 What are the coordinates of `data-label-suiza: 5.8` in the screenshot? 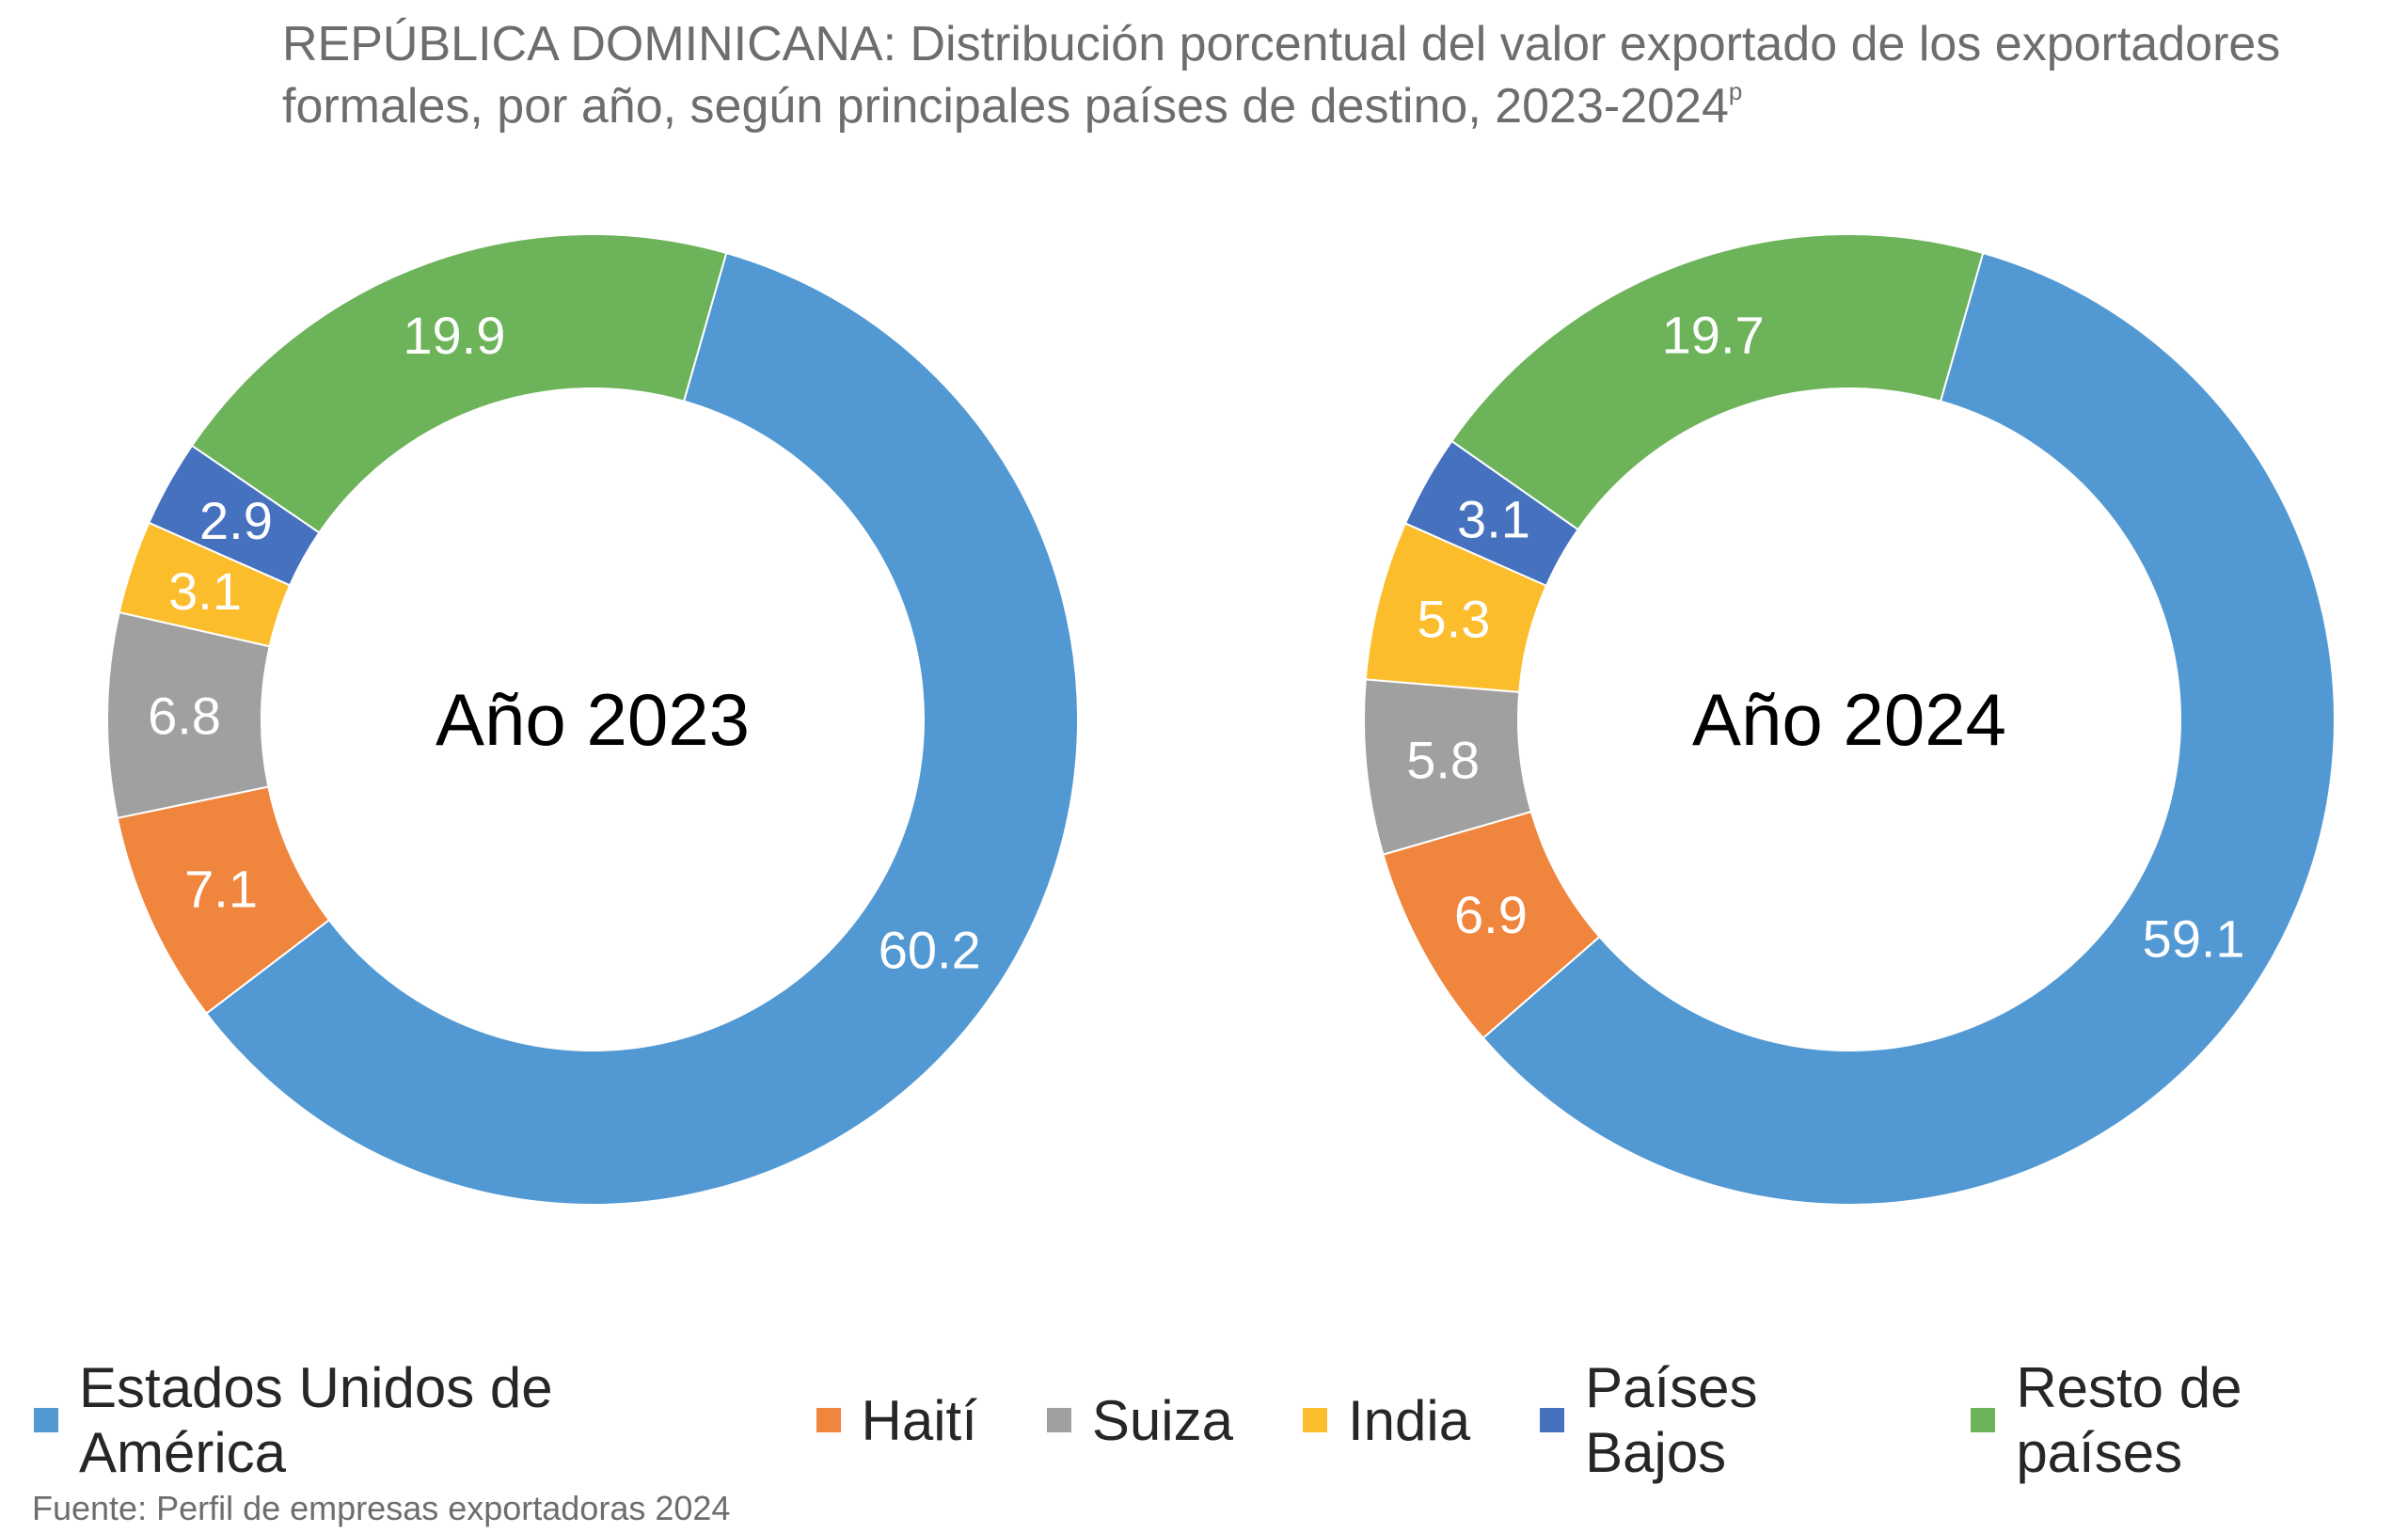 It's located at (1443, 761).